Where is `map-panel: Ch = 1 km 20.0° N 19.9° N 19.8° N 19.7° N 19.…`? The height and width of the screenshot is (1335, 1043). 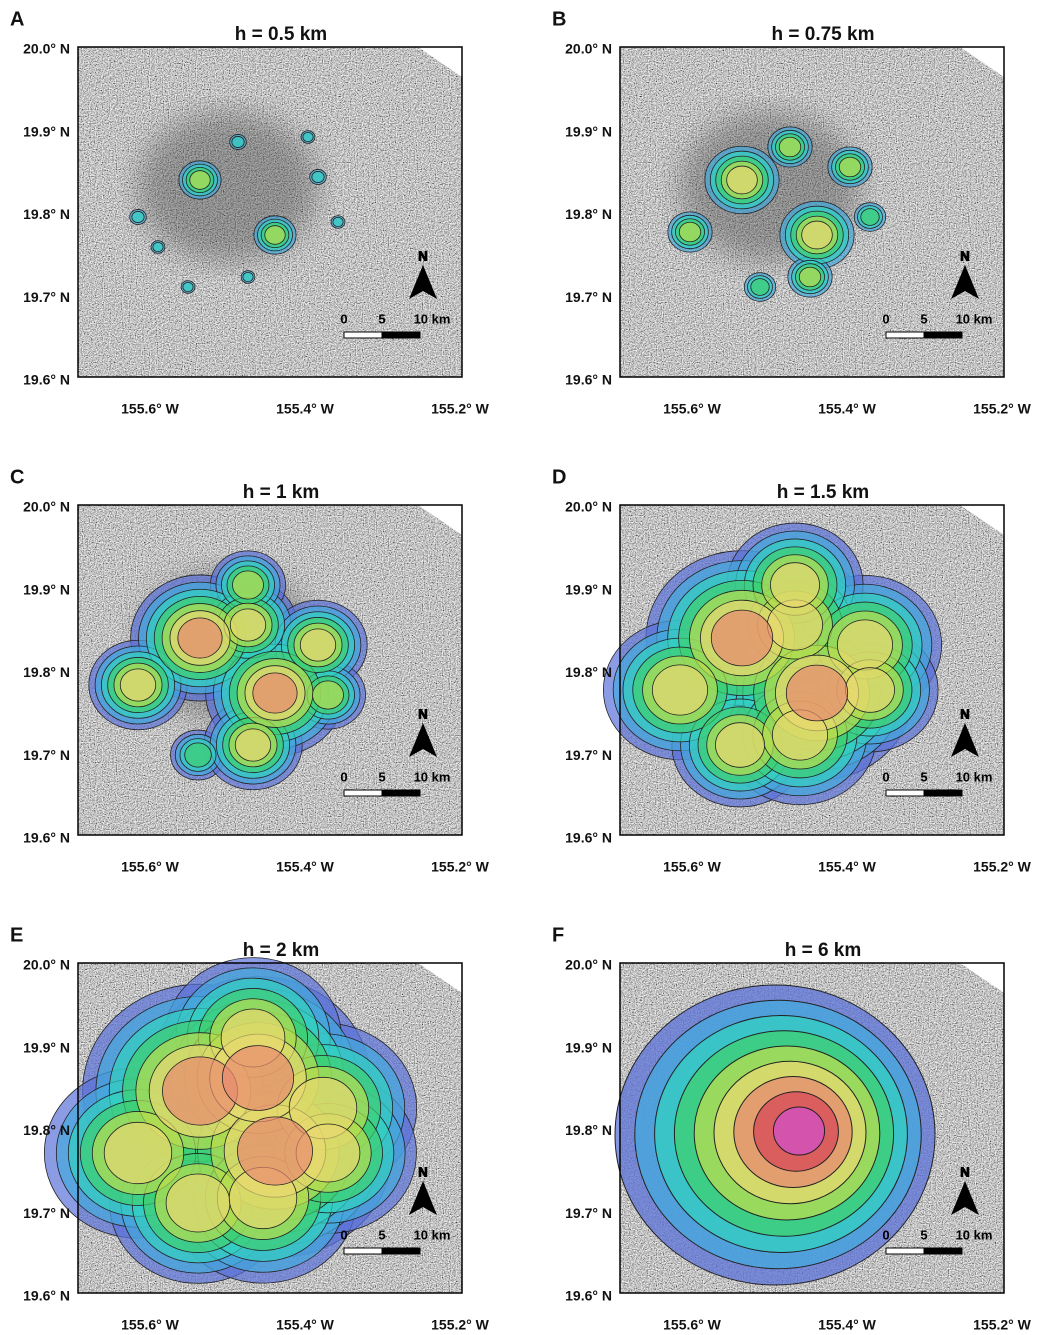 map-panel: Ch = 1 km 20.0° N 19.9° N 19.8° N 19.7° N 19.… is located at coordinates (250, 670).